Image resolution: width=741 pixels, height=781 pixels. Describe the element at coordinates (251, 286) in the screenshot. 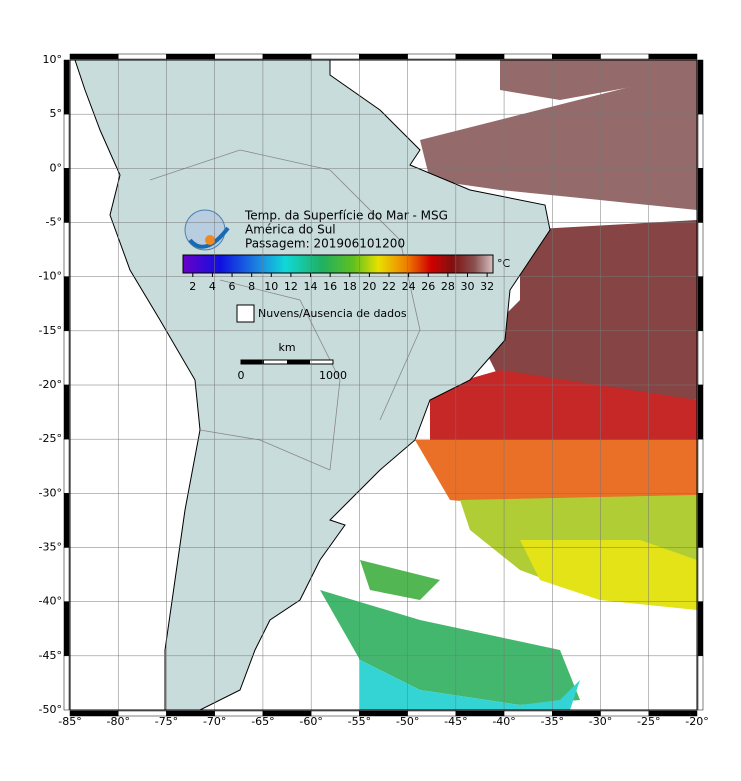

I see `colorbar-tick-label: 8` at that location.